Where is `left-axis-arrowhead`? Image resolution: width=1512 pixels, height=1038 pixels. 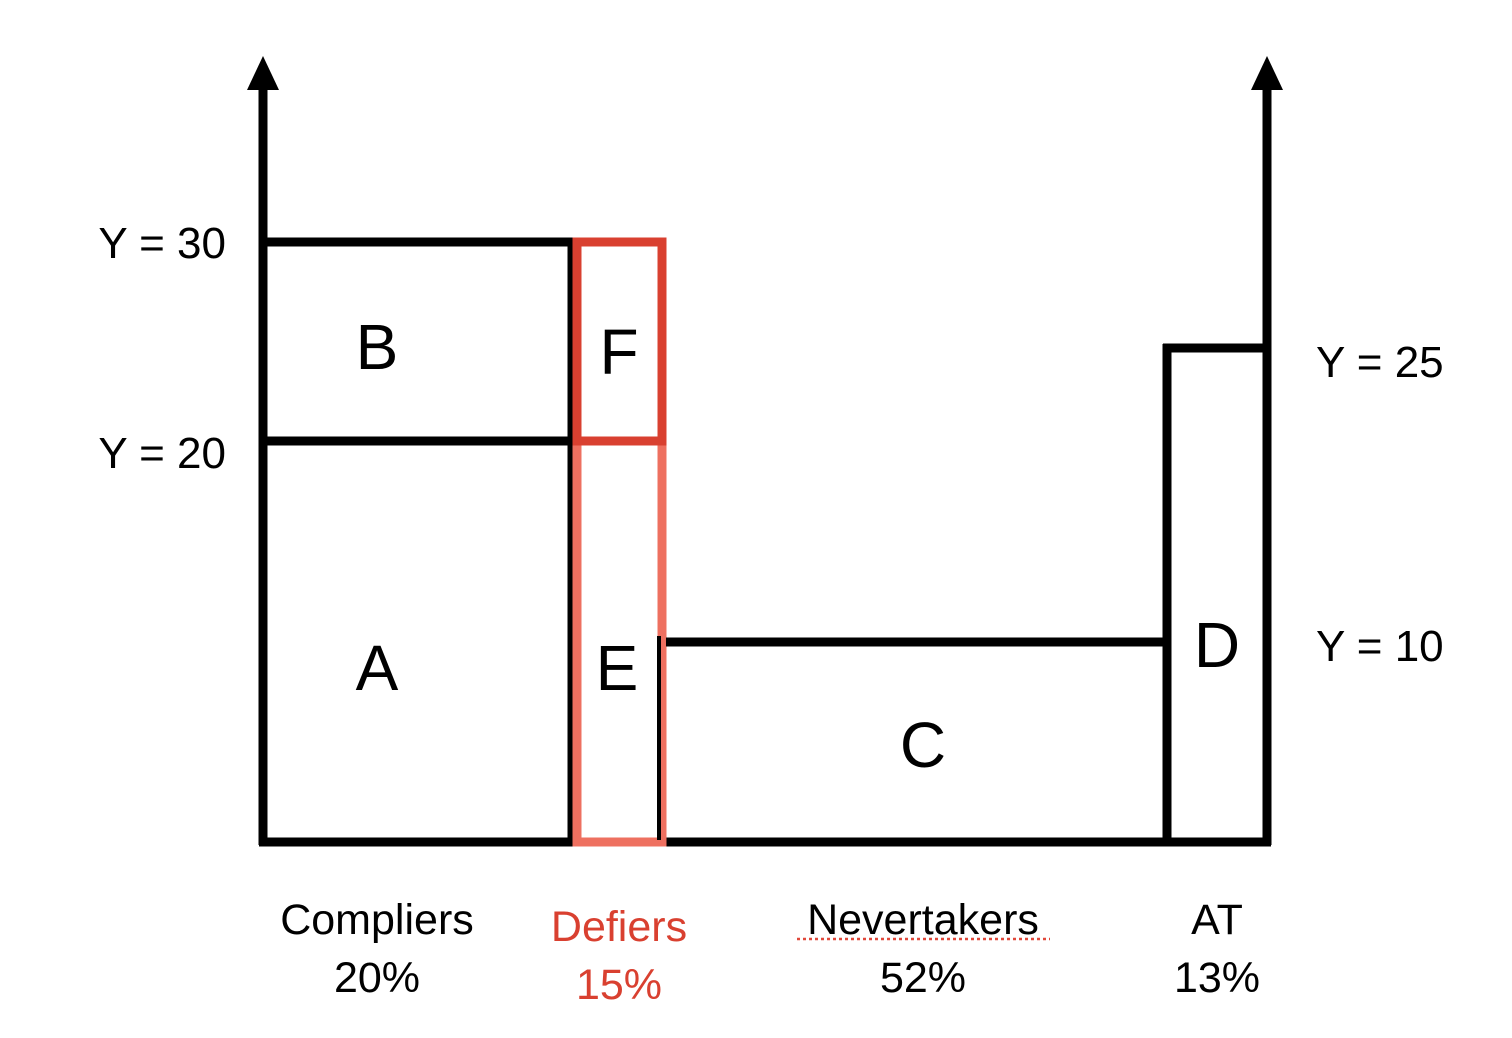 left-axis-arrowhead is located at coordinates (263, 73).